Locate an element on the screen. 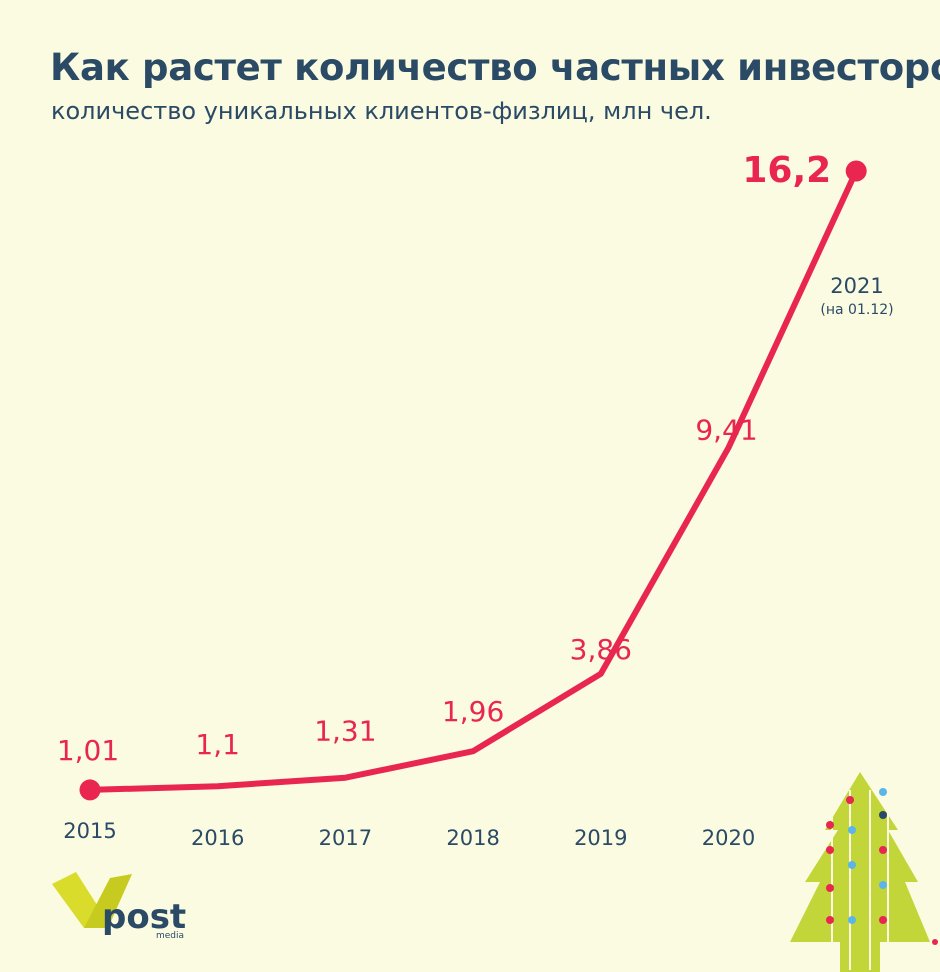 The height and width of the screenshot is (972, 940). x-tick-label: 2019 is located at coordinates (600, 838).